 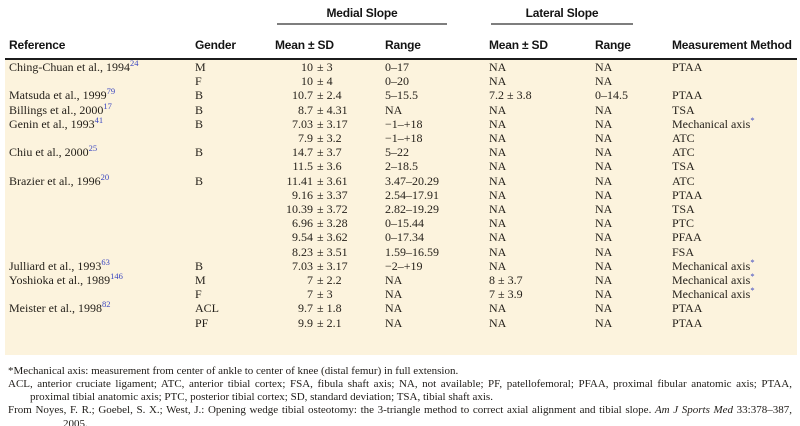 I want to click on medial-mean-cell: 14.7 ± 3.7, so click(x=330, y=152).